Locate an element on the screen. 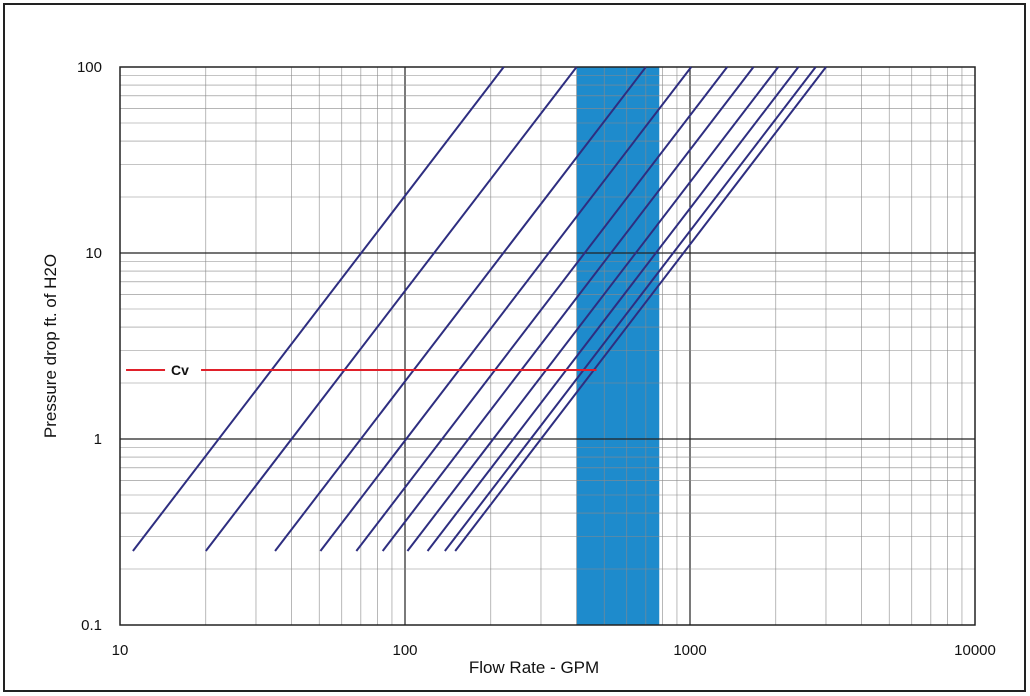 This screenshot has width=1030, height=696. cv-annotation-label: Cv is located at coordinates (180, 370).